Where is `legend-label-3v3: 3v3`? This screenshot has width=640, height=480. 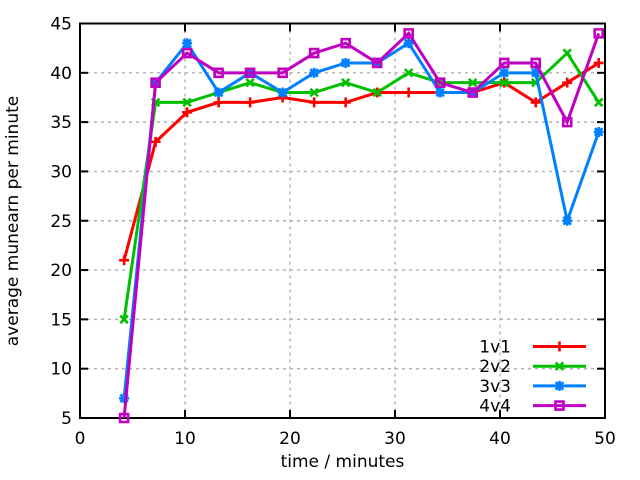
legend-label-3v3: 3v3 is located at coordinates (495, 387).